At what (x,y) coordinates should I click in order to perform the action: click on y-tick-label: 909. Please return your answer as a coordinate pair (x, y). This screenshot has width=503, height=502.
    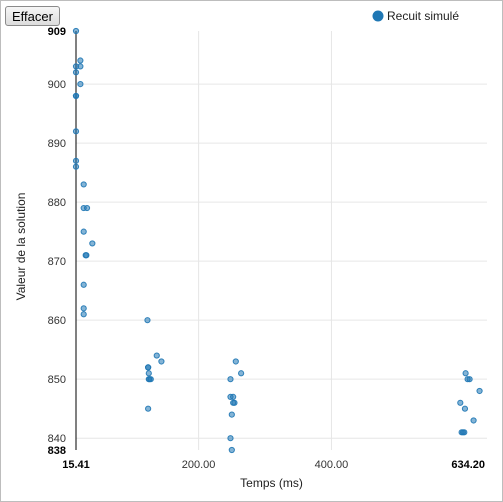
    Looking at the image, I should click on (57, 32).